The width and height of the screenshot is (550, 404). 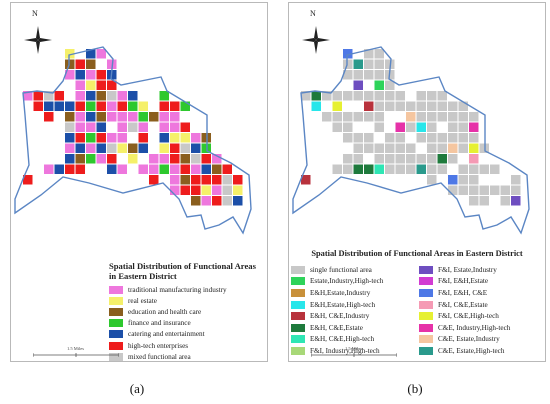 What do you see at coordinates (463, 292) in the screenshot?
I see `legend-label: F&I, E&H, C&E` at bounding box center [463, 292].